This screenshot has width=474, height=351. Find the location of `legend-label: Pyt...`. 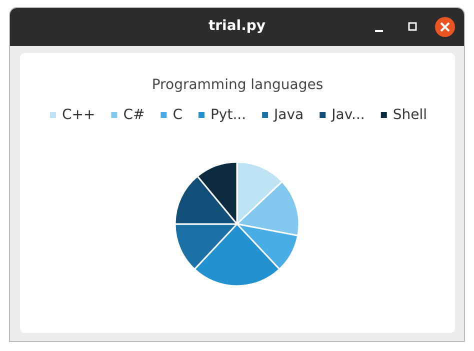

legend-label: Pyt... is located at coordinates (228, 115).